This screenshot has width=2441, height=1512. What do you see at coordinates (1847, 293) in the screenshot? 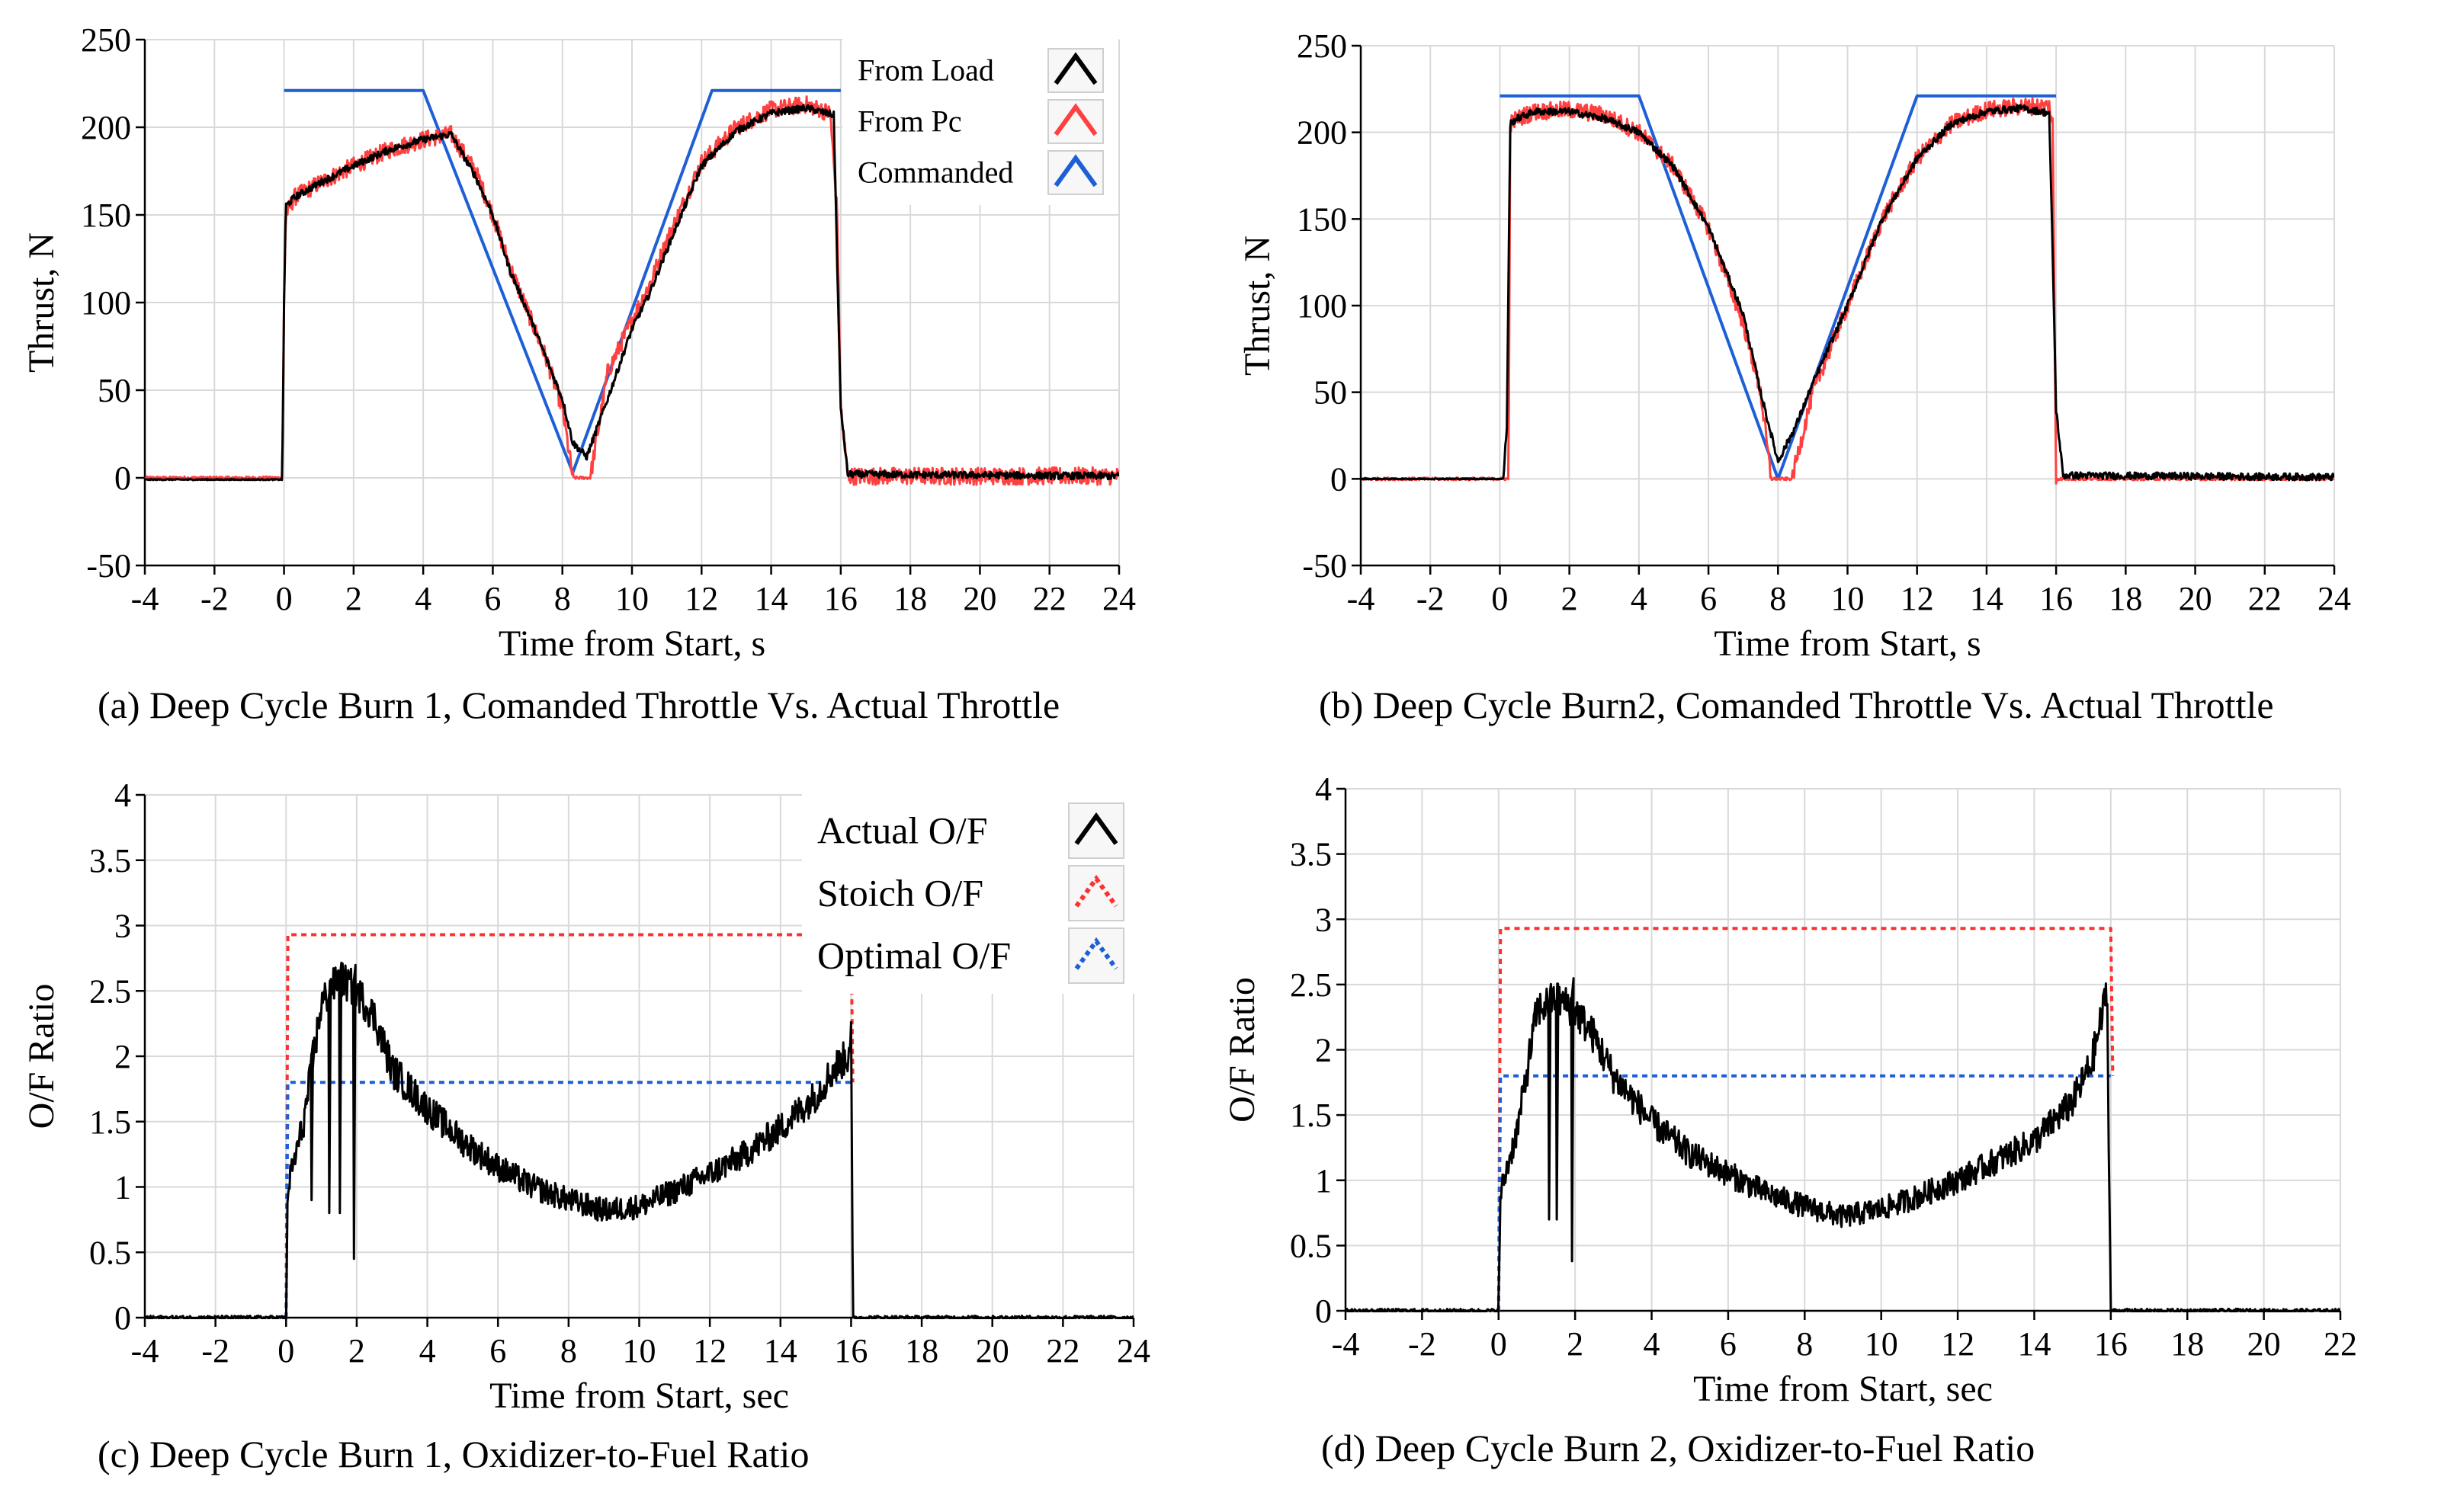
I see `series-from-load-line` at bounding box center [1847, 293].